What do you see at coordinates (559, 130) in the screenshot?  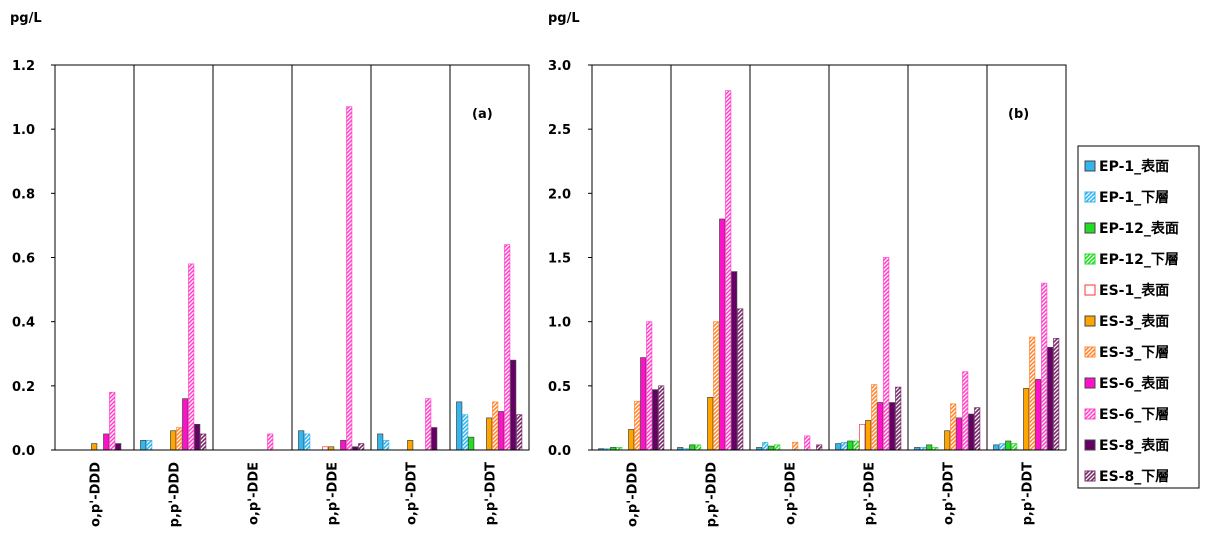 I see `chart-b-ytick-label: 2.5` at bounding box center [559, 130].